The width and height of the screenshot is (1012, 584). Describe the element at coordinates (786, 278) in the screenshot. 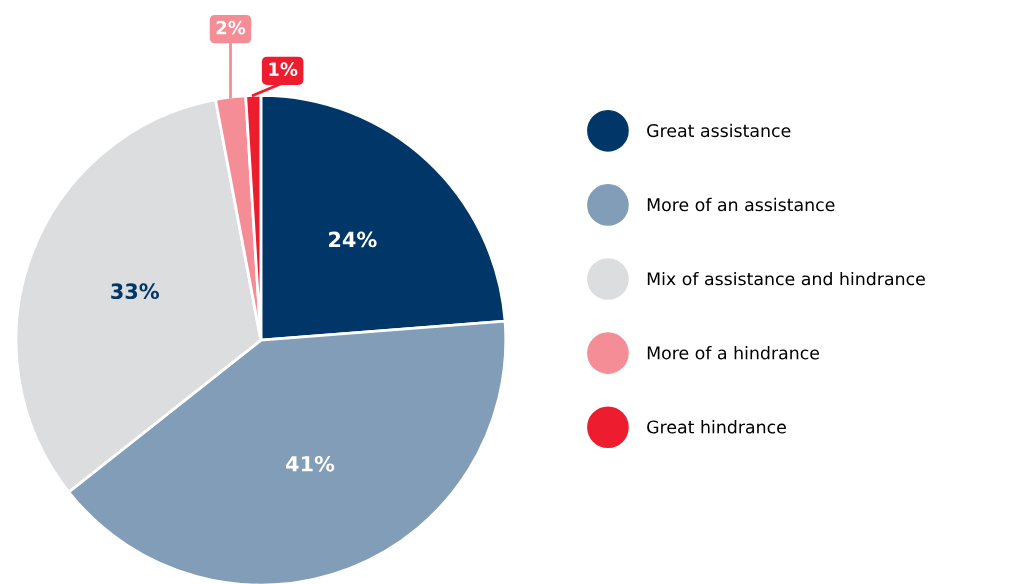

I see `legend-label: Mix of assistance and hindrance` at that location.